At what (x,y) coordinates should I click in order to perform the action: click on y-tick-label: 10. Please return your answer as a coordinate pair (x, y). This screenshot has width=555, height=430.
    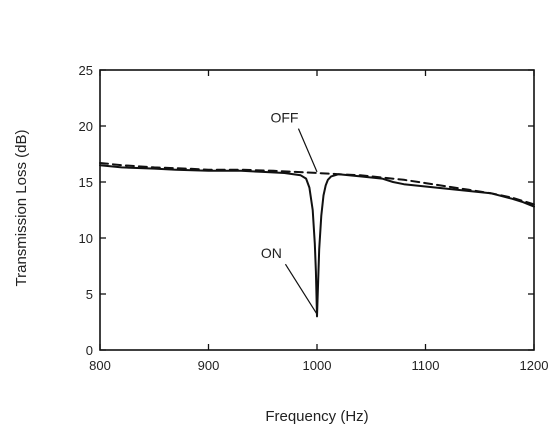
    Looking at the image, I should click on (86, 238).